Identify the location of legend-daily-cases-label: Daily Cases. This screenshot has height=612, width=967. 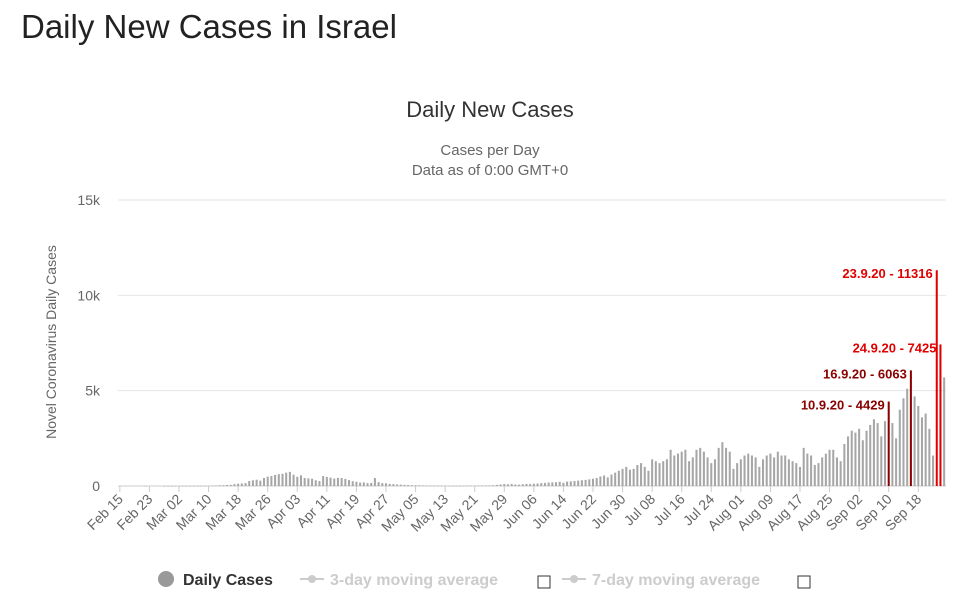
(228, 580).